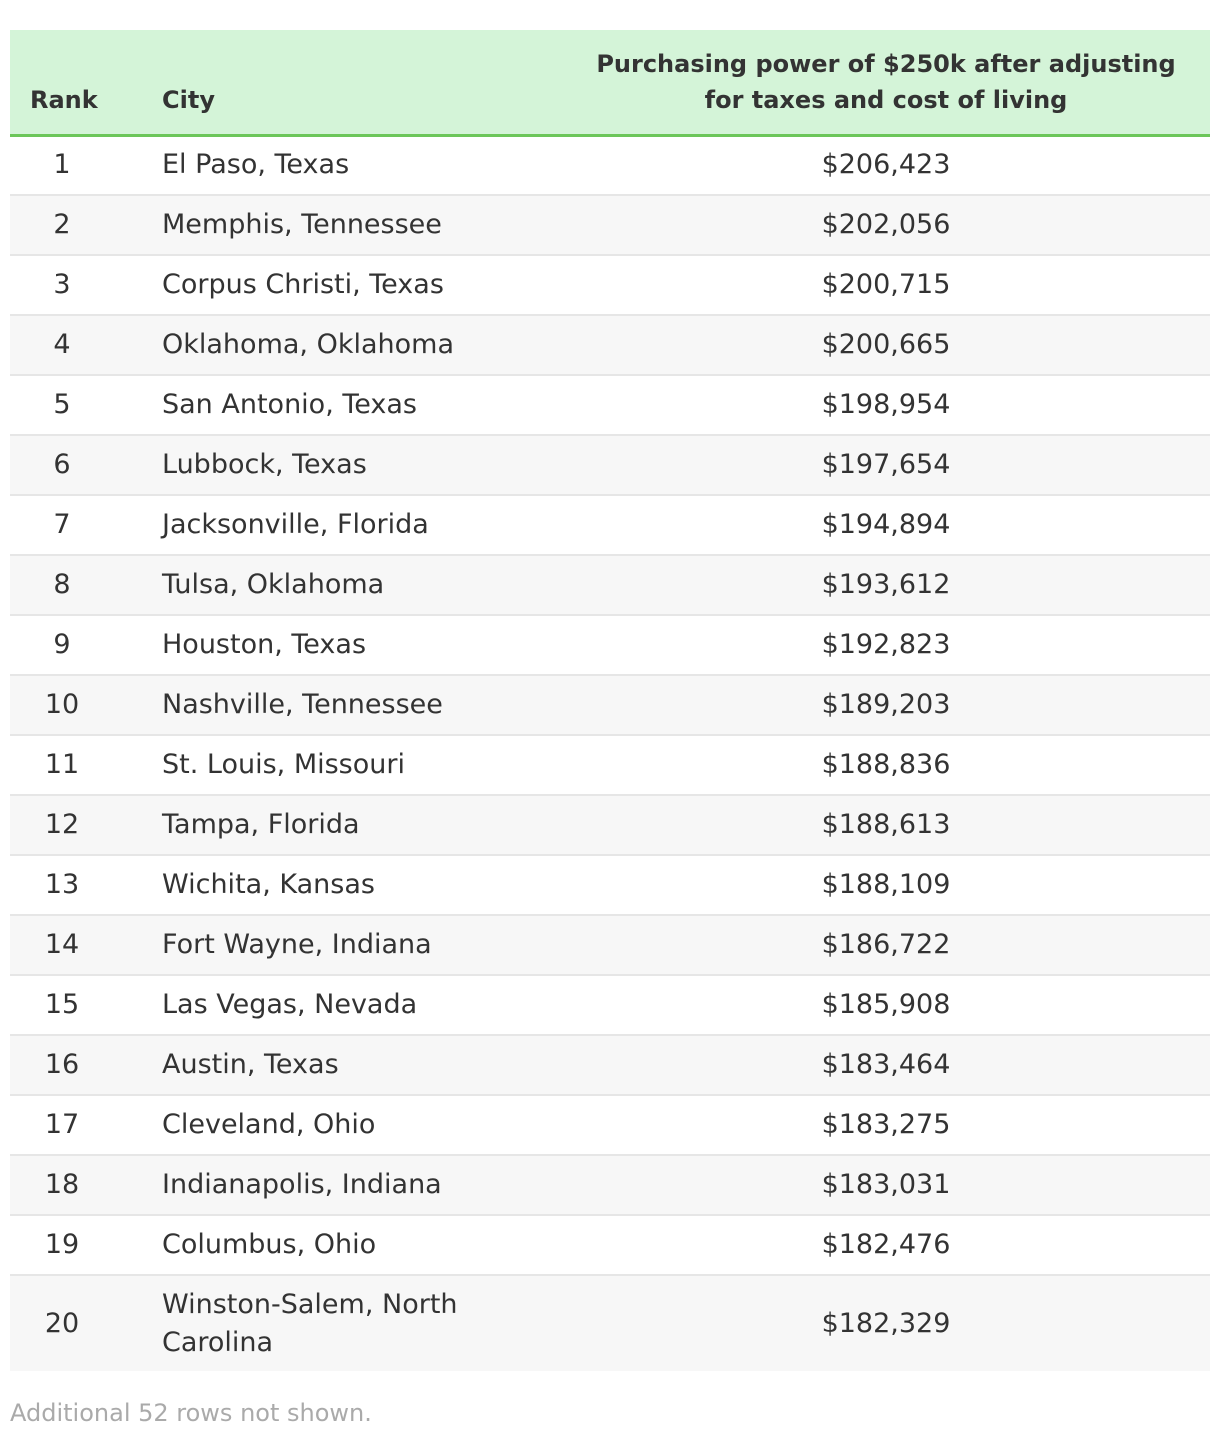  Describe the element at coordinates (886, 224) in the screenshot. I see `purchasing-power-cell: $202,056` at that location.